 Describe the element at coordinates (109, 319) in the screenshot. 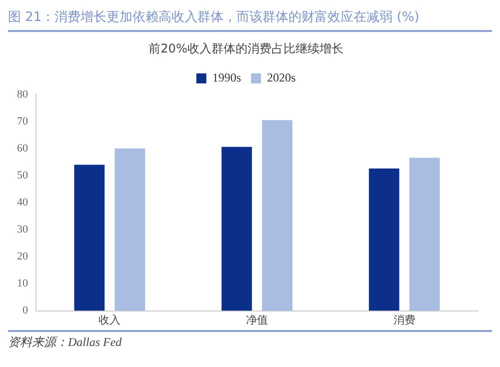

I see `x-tick-label: 收入` at that location.